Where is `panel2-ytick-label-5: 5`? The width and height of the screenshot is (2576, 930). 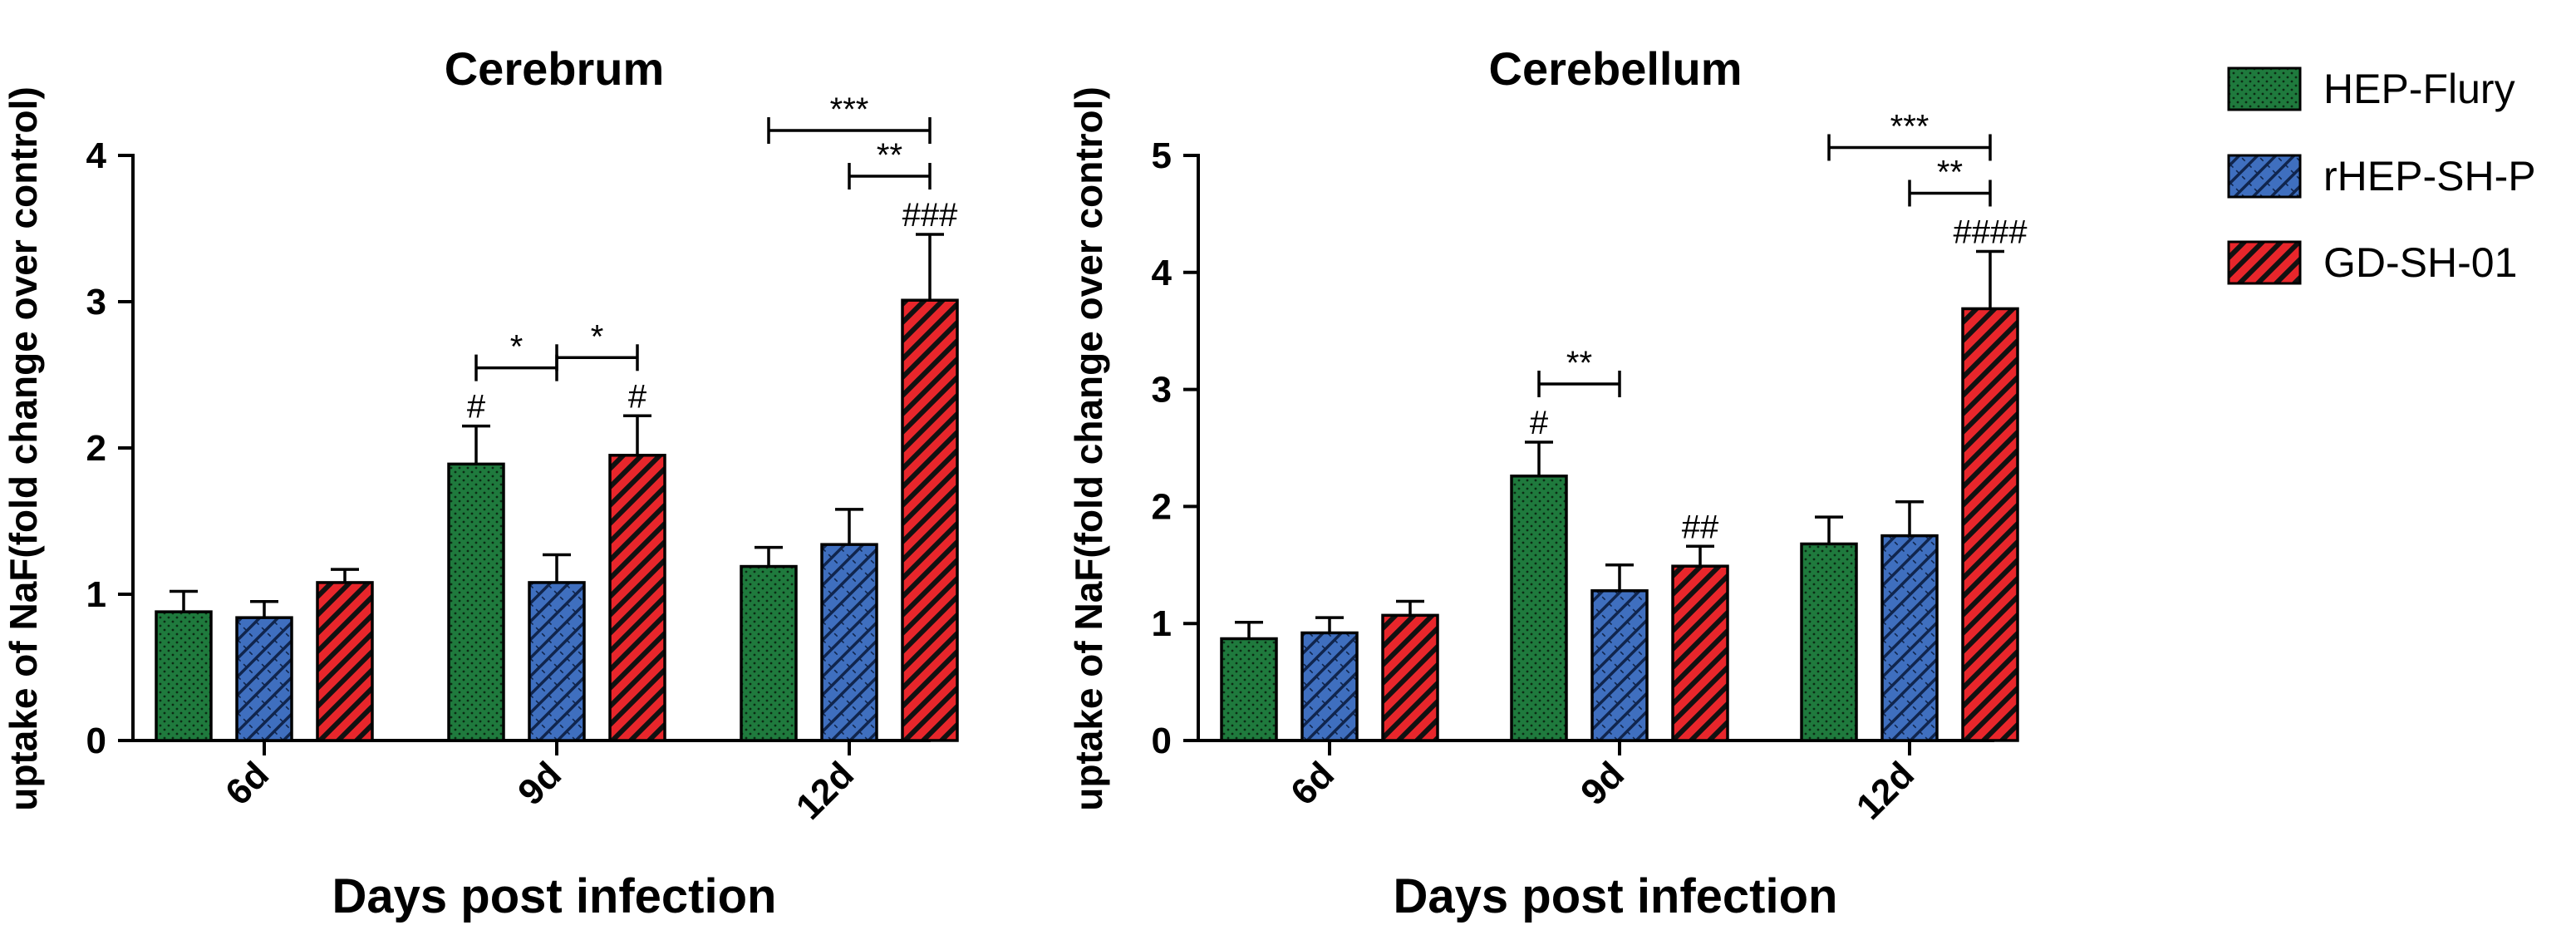
panel2-ytick-label-5: 5 is located at coordinates (1162, 155).